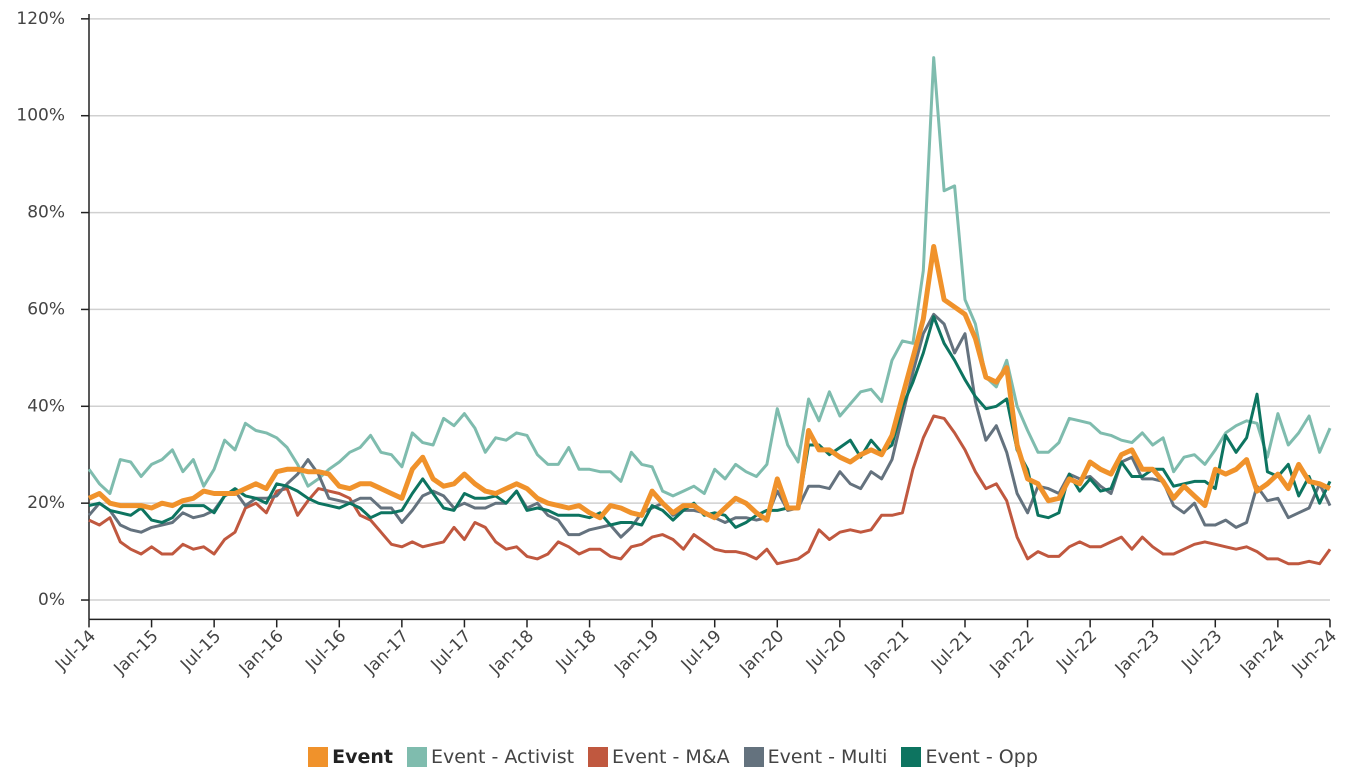  What do you see at coordinates (261, 652) in the screenshot?
I see `x-tick-label: Jan-16` at bounding box center [261, 652].